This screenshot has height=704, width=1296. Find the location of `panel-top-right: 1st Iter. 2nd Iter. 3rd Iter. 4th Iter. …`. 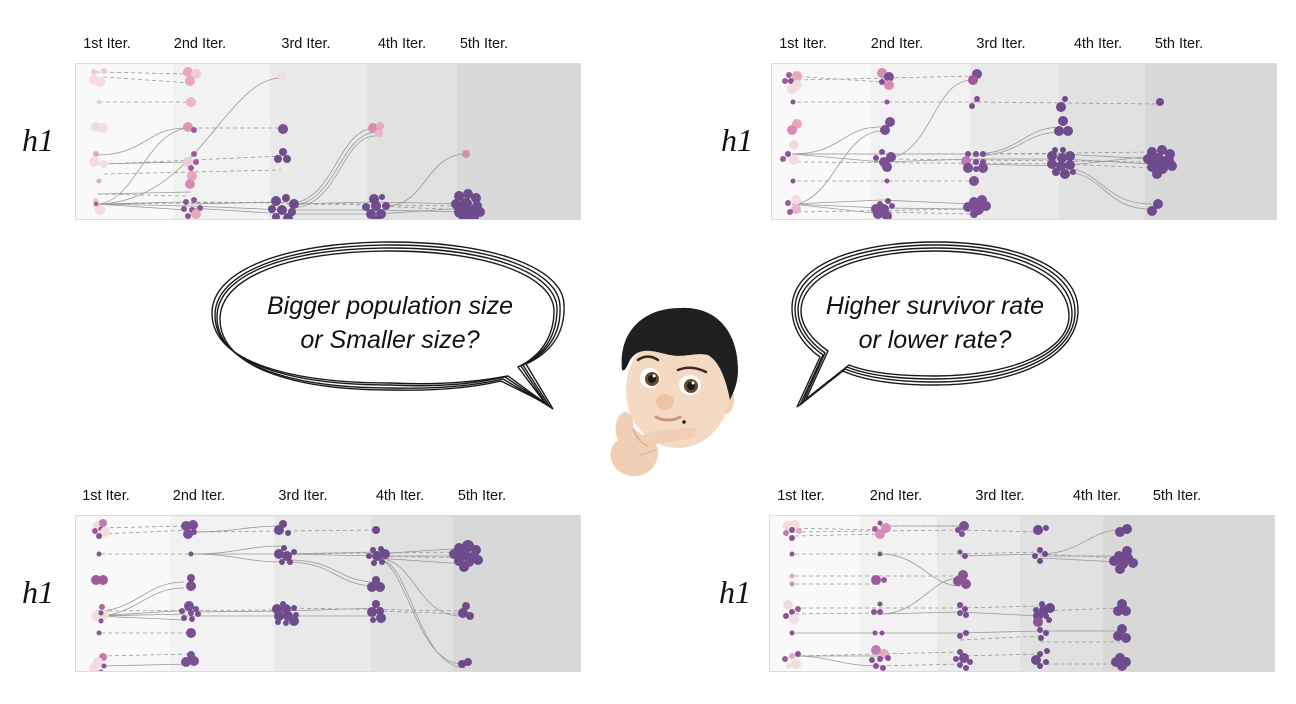

panel-top-right: 1st Iter. 2nd Iter. 3rd Iter. 4th Iter. … is located at coordinates (996, 131).